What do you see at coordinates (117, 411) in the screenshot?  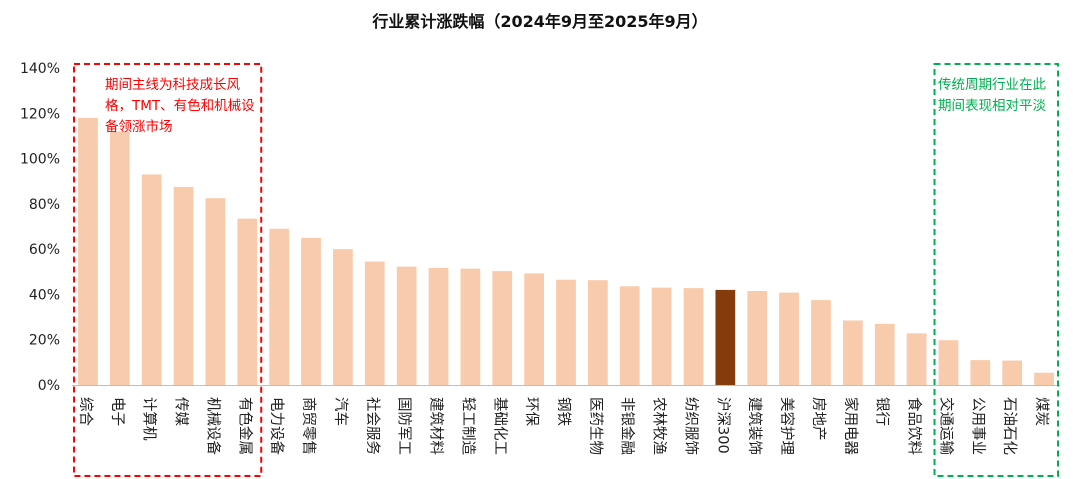 I see `x-tick-label: 电子` at bounding box center [117, 411].